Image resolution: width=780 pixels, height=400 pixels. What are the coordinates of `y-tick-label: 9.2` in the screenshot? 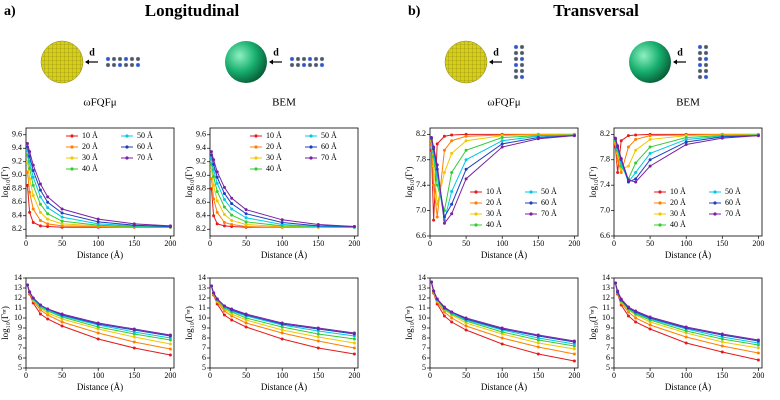 It's located at (17, 161).